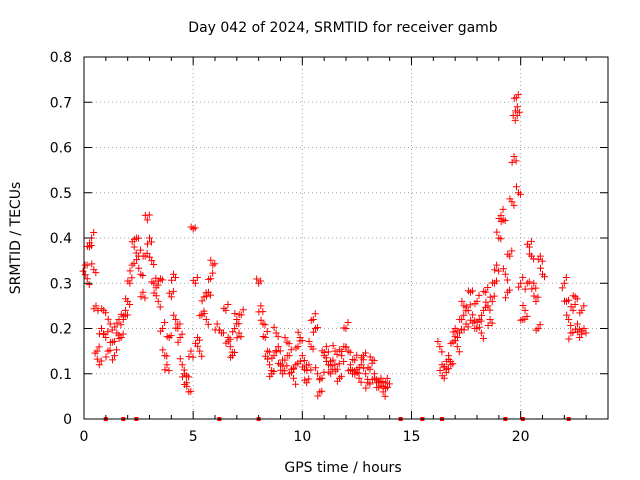 The image size is (640, 480). What do you see at coordinates (61, 194) in the screenshot?
I see `y-tick-label: 0.5` at bounding box center [61, 194].